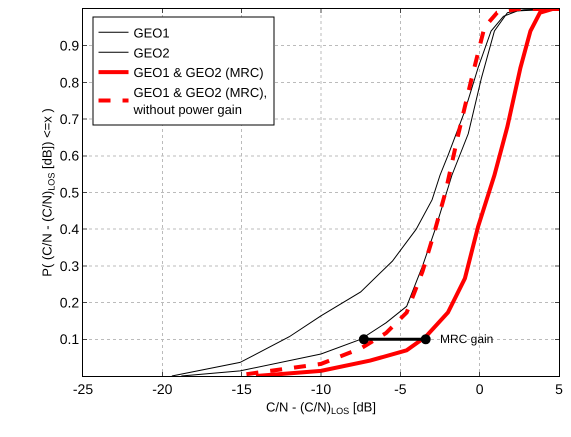 The image size is (571, 437). Describe the element at coordinates (70, 46) in the screenshot. I see `y-tick-label: 0.9` at that location.